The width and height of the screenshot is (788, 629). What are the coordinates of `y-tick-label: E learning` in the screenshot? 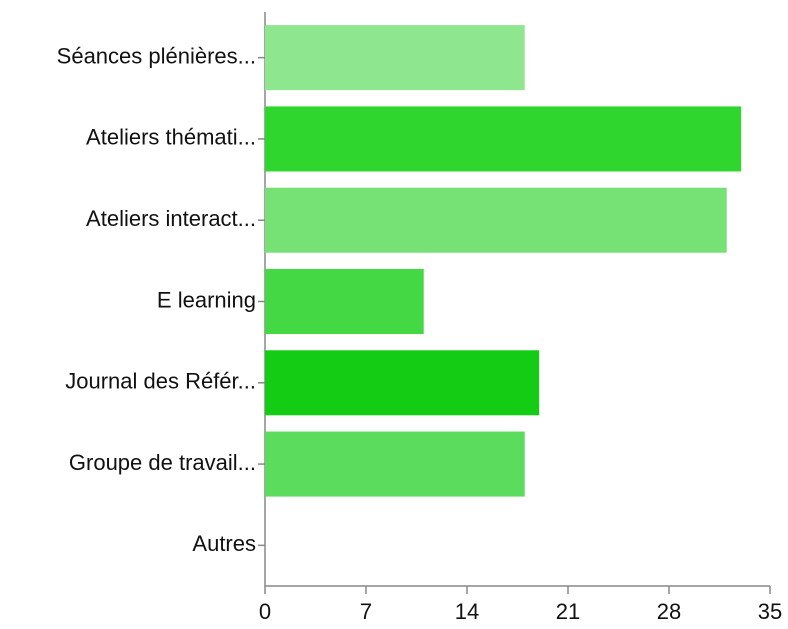 It's located at (206, 299).